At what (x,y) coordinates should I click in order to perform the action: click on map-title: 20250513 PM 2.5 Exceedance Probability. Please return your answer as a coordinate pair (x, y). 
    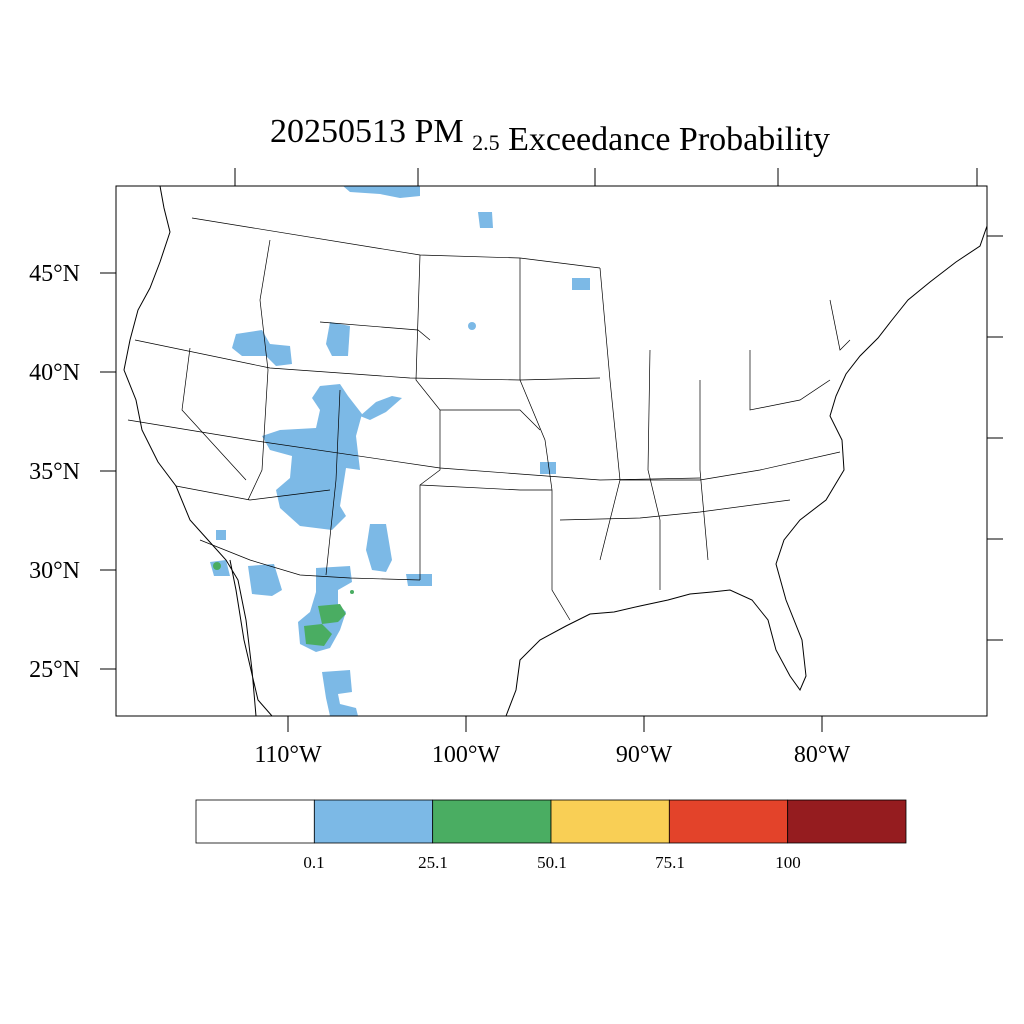
    Looking at the image, I should click on (550, 135).